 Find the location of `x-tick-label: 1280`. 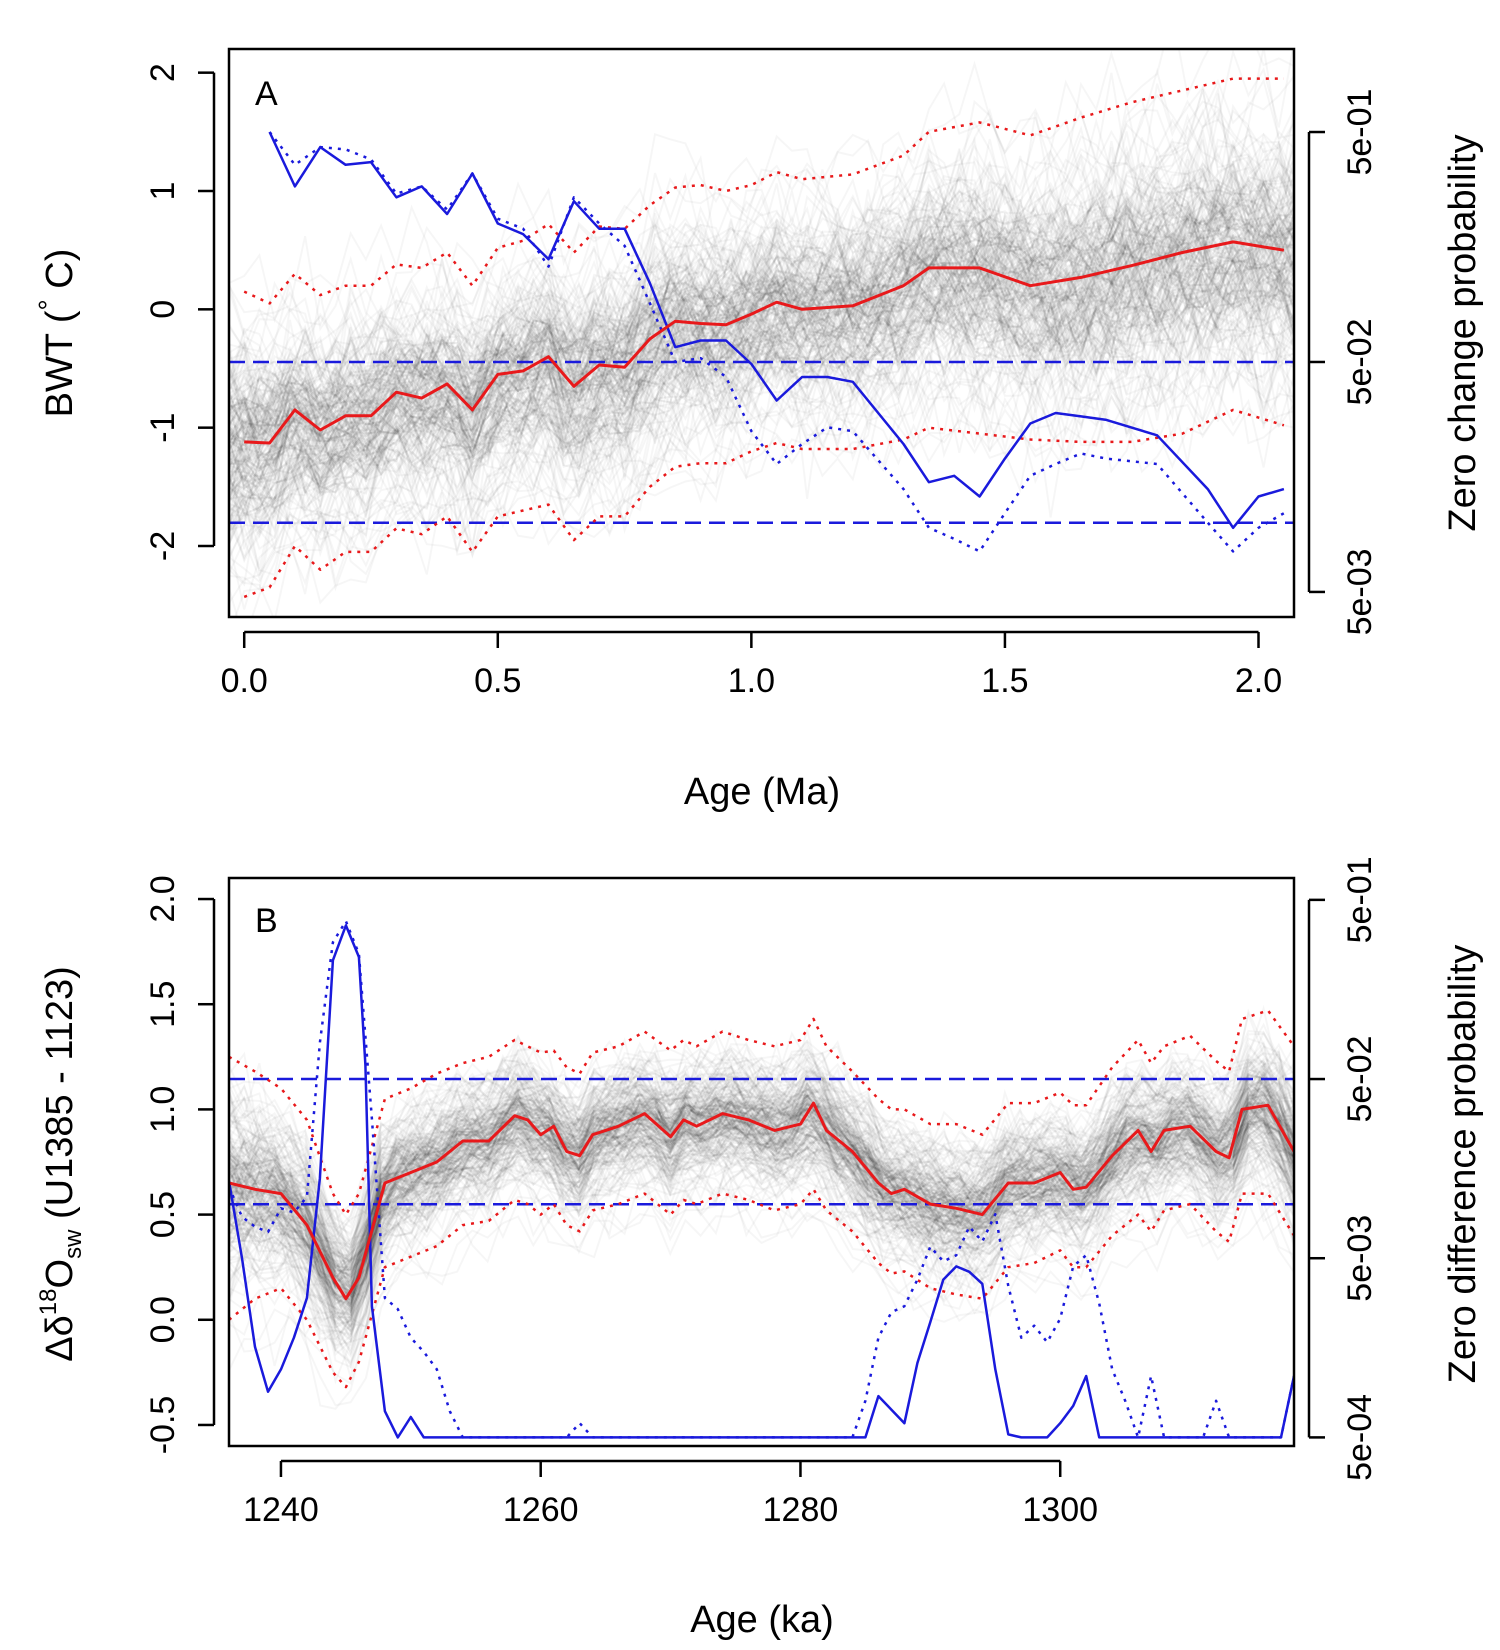

x-tick-label: 1280 is located at coordinates (801, 1510).